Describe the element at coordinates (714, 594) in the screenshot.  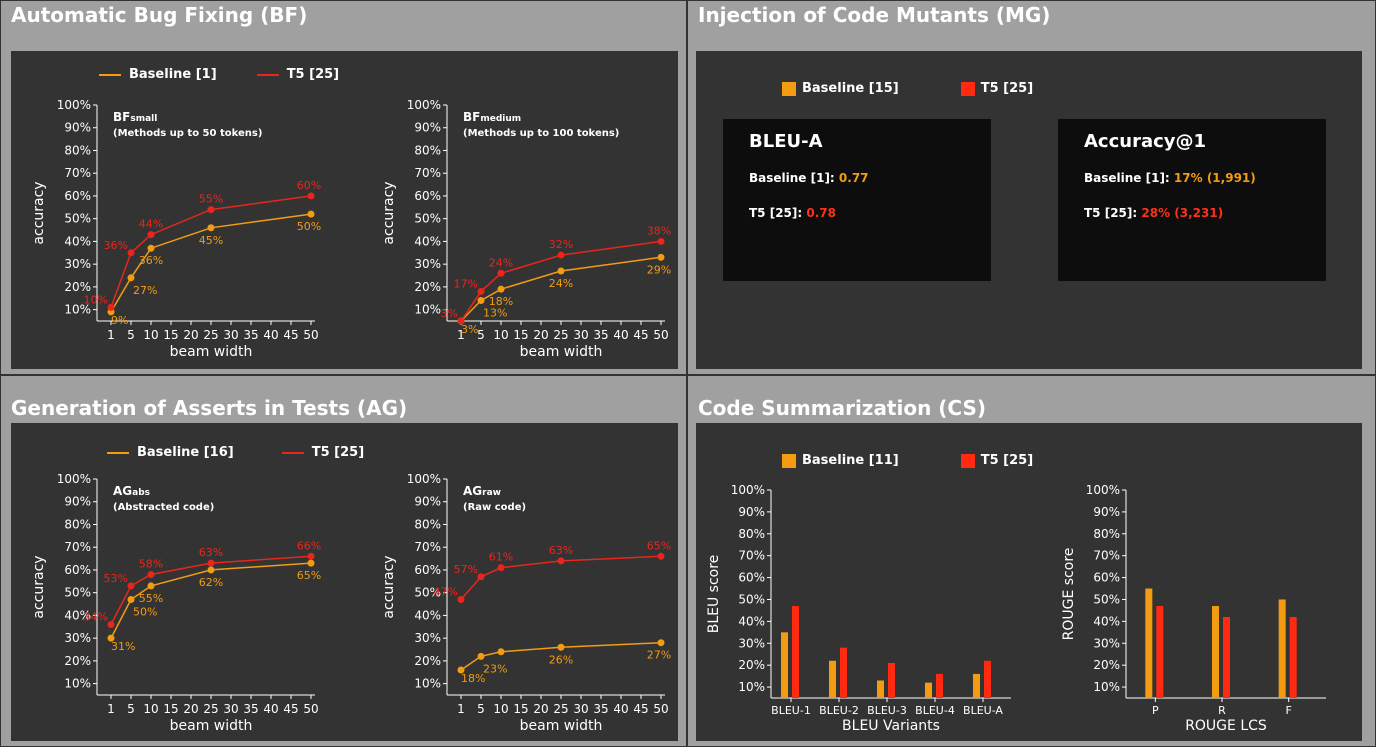
I see `y-axis-label: BLEU score` at that location.